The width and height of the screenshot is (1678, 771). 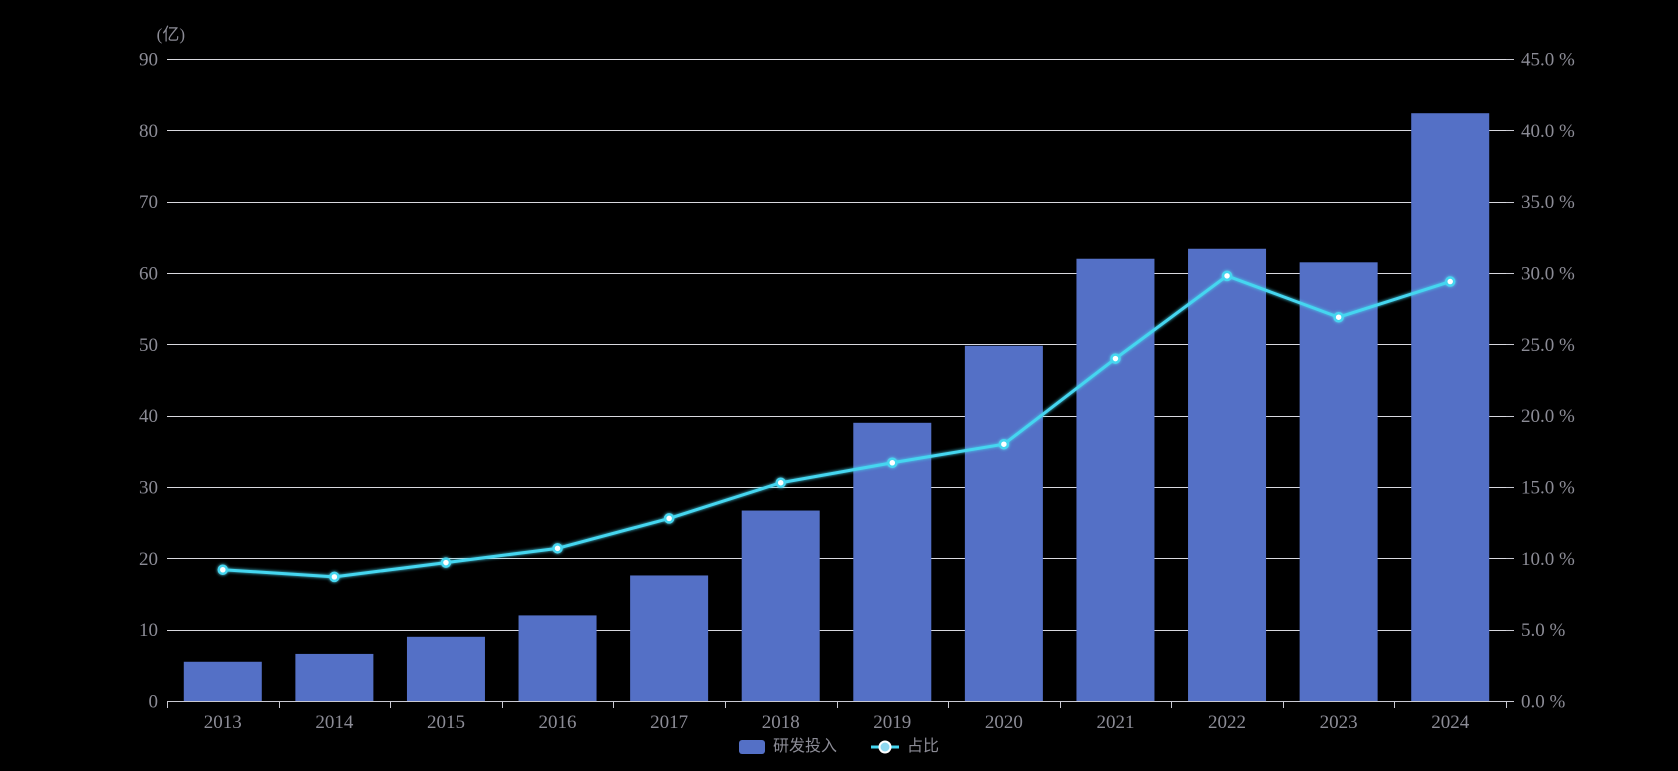 I want to click on line-point-2013, so click(x=223, y=569).